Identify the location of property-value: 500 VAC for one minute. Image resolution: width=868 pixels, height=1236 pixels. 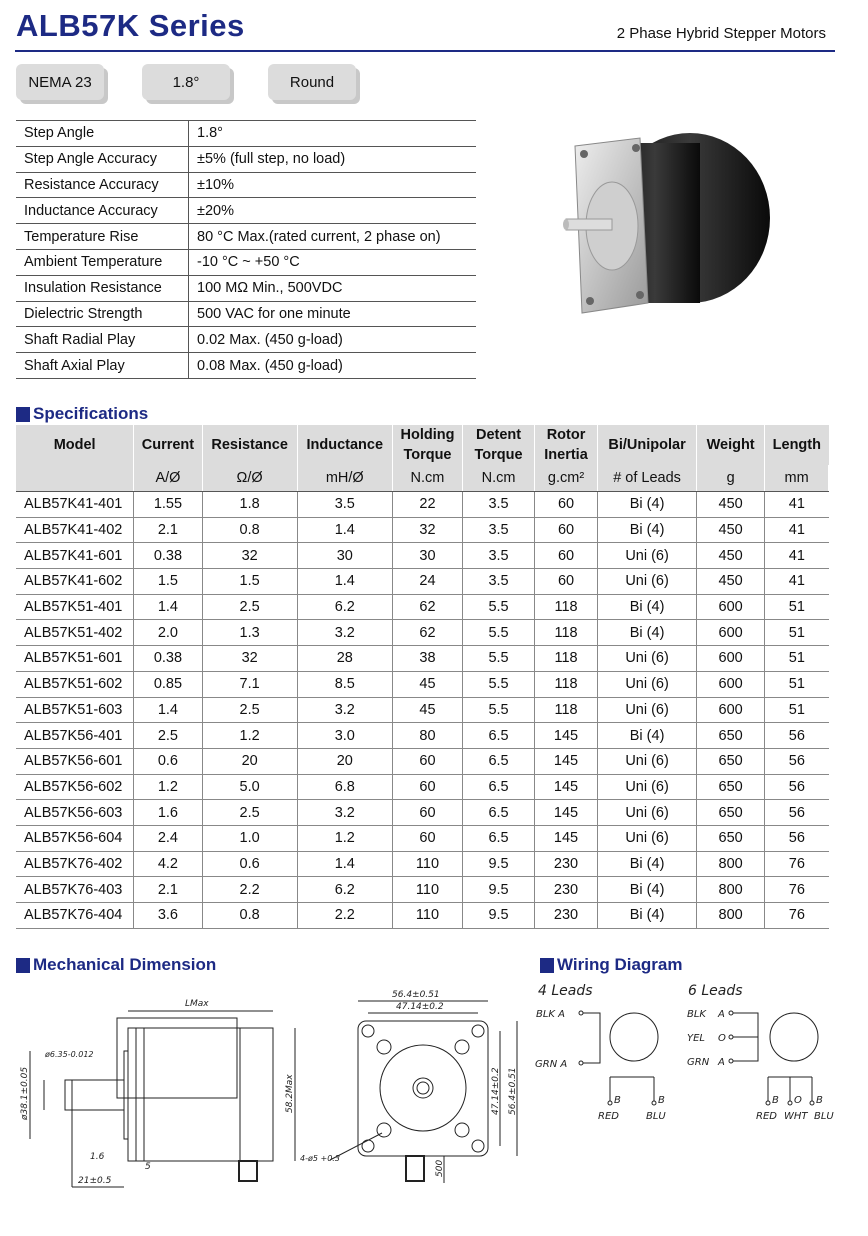
(332, 314).